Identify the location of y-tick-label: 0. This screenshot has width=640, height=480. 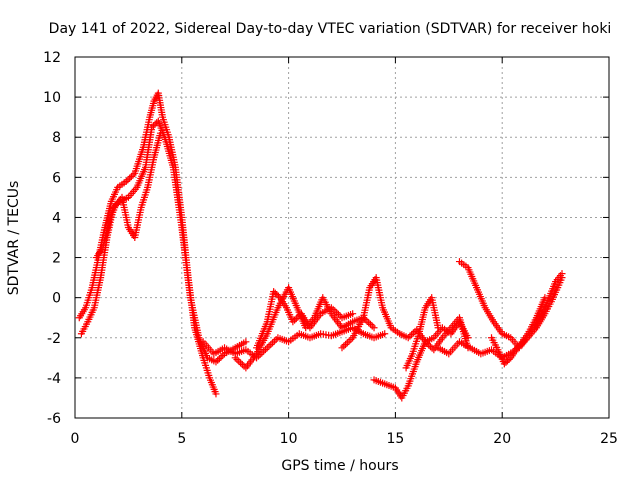
(56, 299).